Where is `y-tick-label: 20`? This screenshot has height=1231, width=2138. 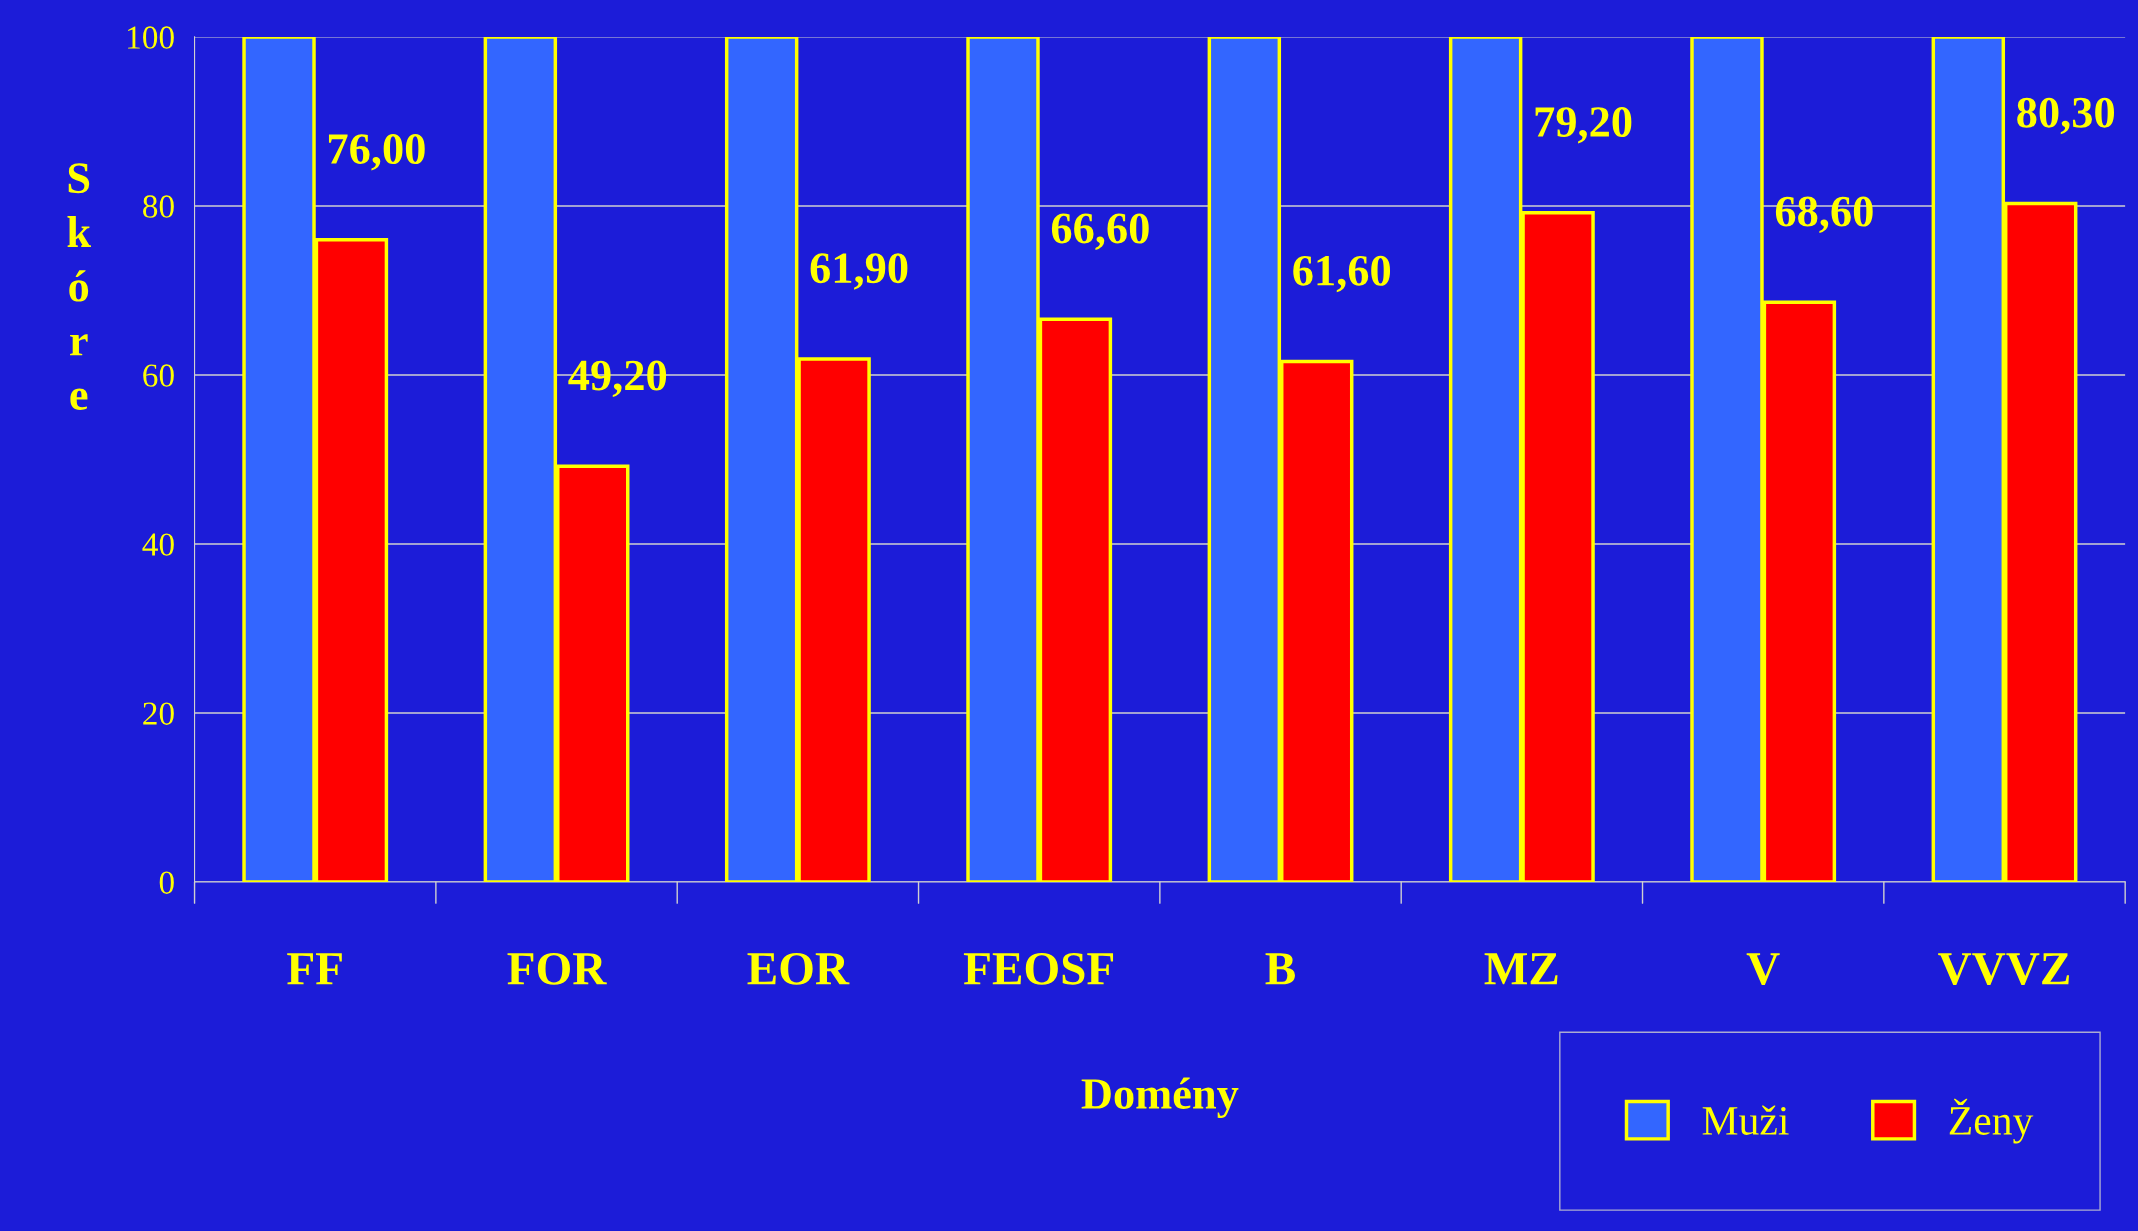
y-tick-label: 20 is located at coordinates (158, 713).